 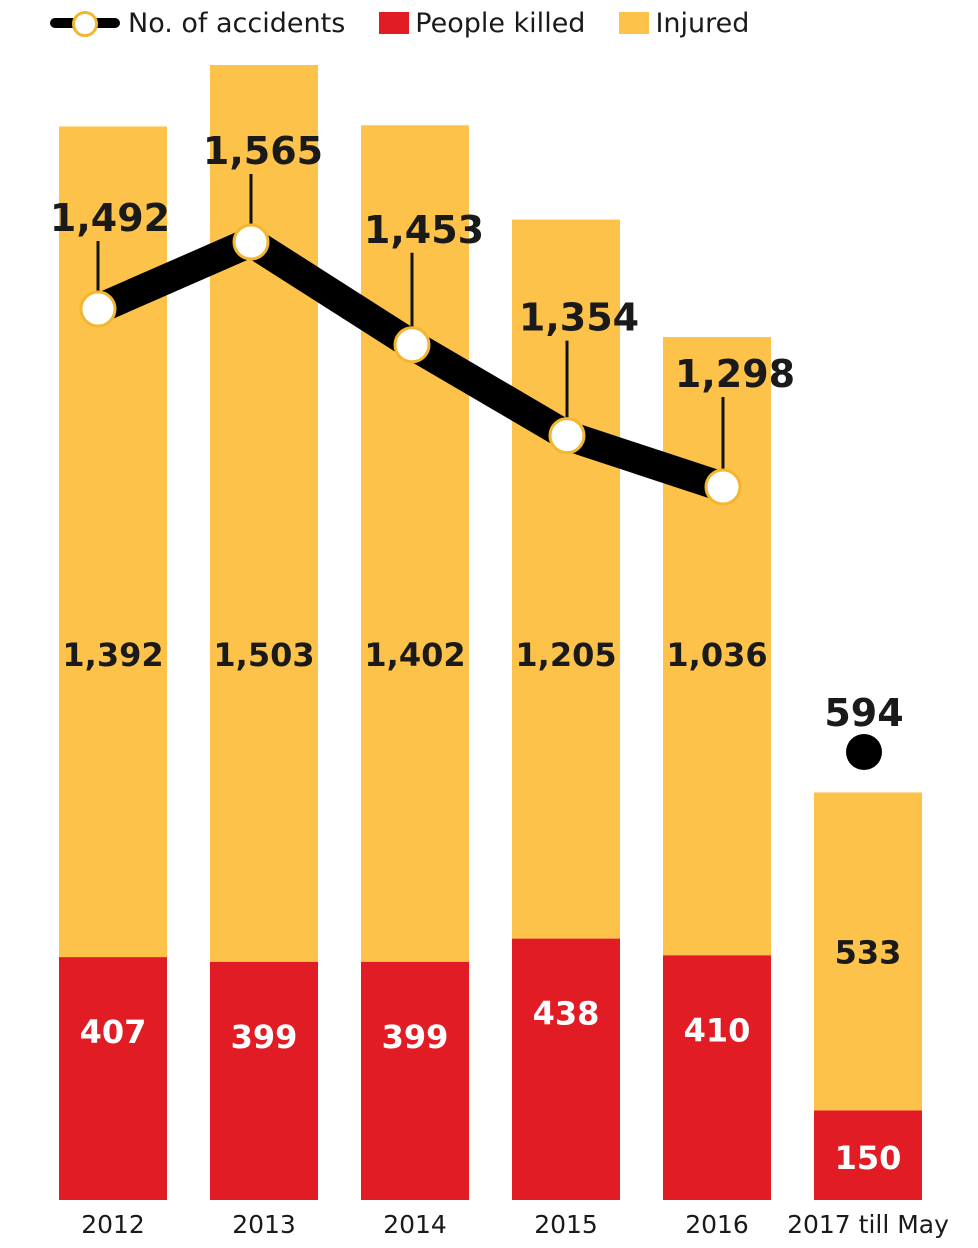 I want to click on legend-item-injured: Injured, so click(x=684, y=23).